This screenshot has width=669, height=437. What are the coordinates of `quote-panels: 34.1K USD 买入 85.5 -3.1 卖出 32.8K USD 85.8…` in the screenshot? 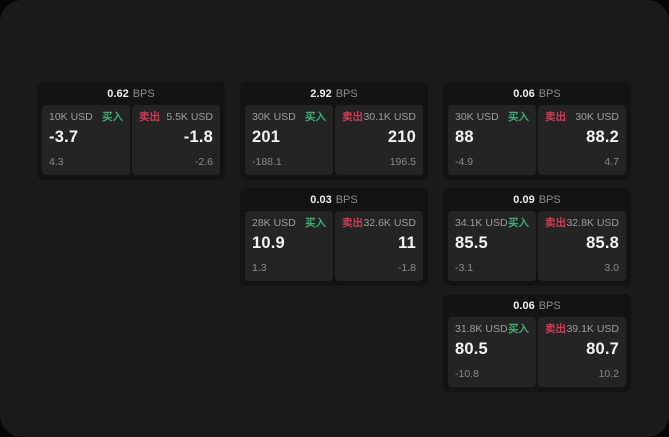 It's located at (537, 248).